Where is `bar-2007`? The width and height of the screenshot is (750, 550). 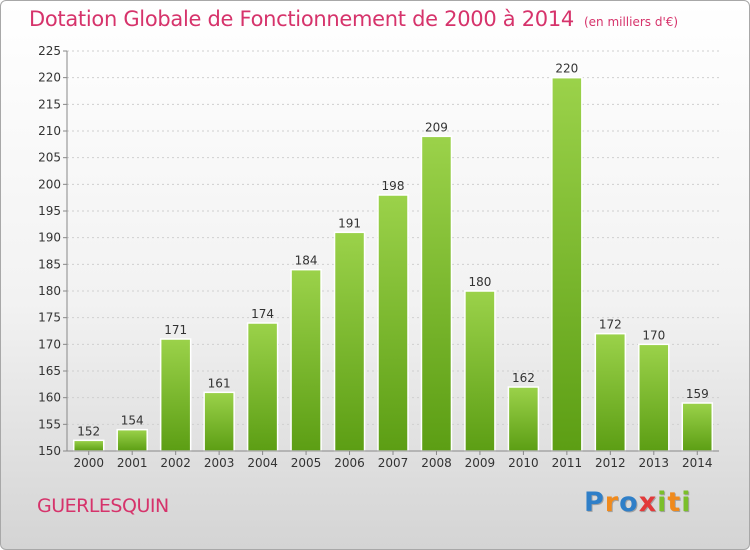 bar-2007 is located at coordinates (393, 323).